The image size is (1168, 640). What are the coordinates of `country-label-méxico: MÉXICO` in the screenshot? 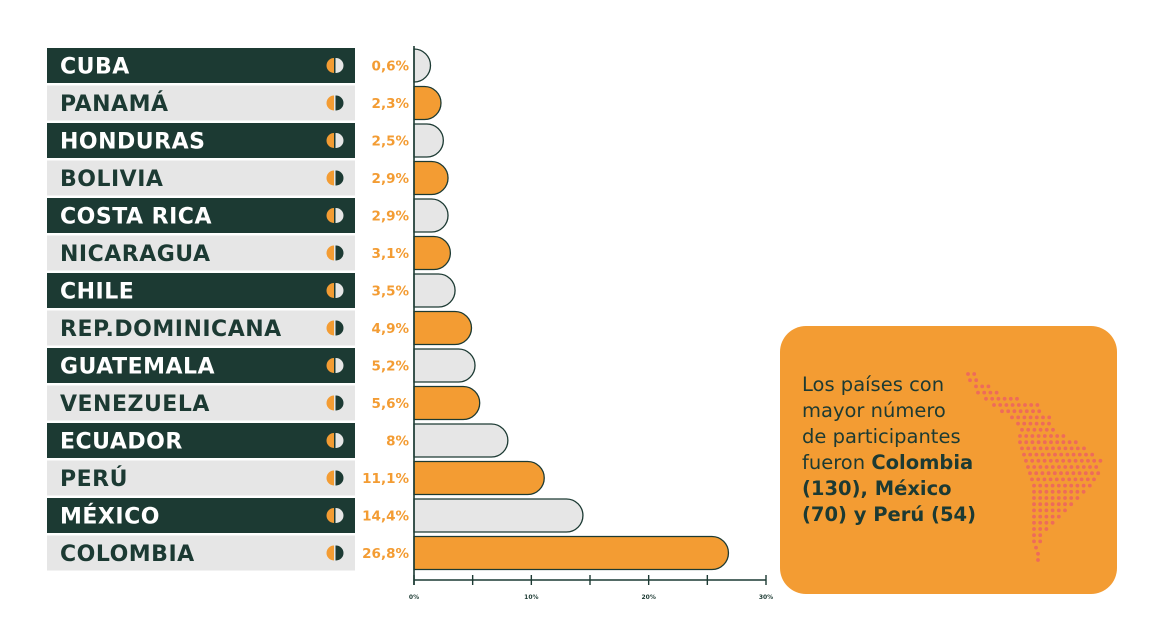 It's located at (110, 517).